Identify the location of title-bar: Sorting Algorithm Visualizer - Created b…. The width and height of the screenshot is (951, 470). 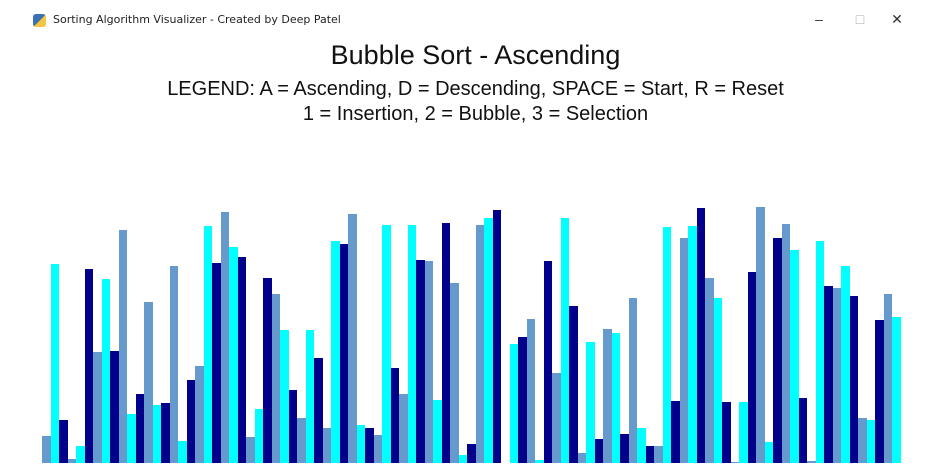
(475, 19).